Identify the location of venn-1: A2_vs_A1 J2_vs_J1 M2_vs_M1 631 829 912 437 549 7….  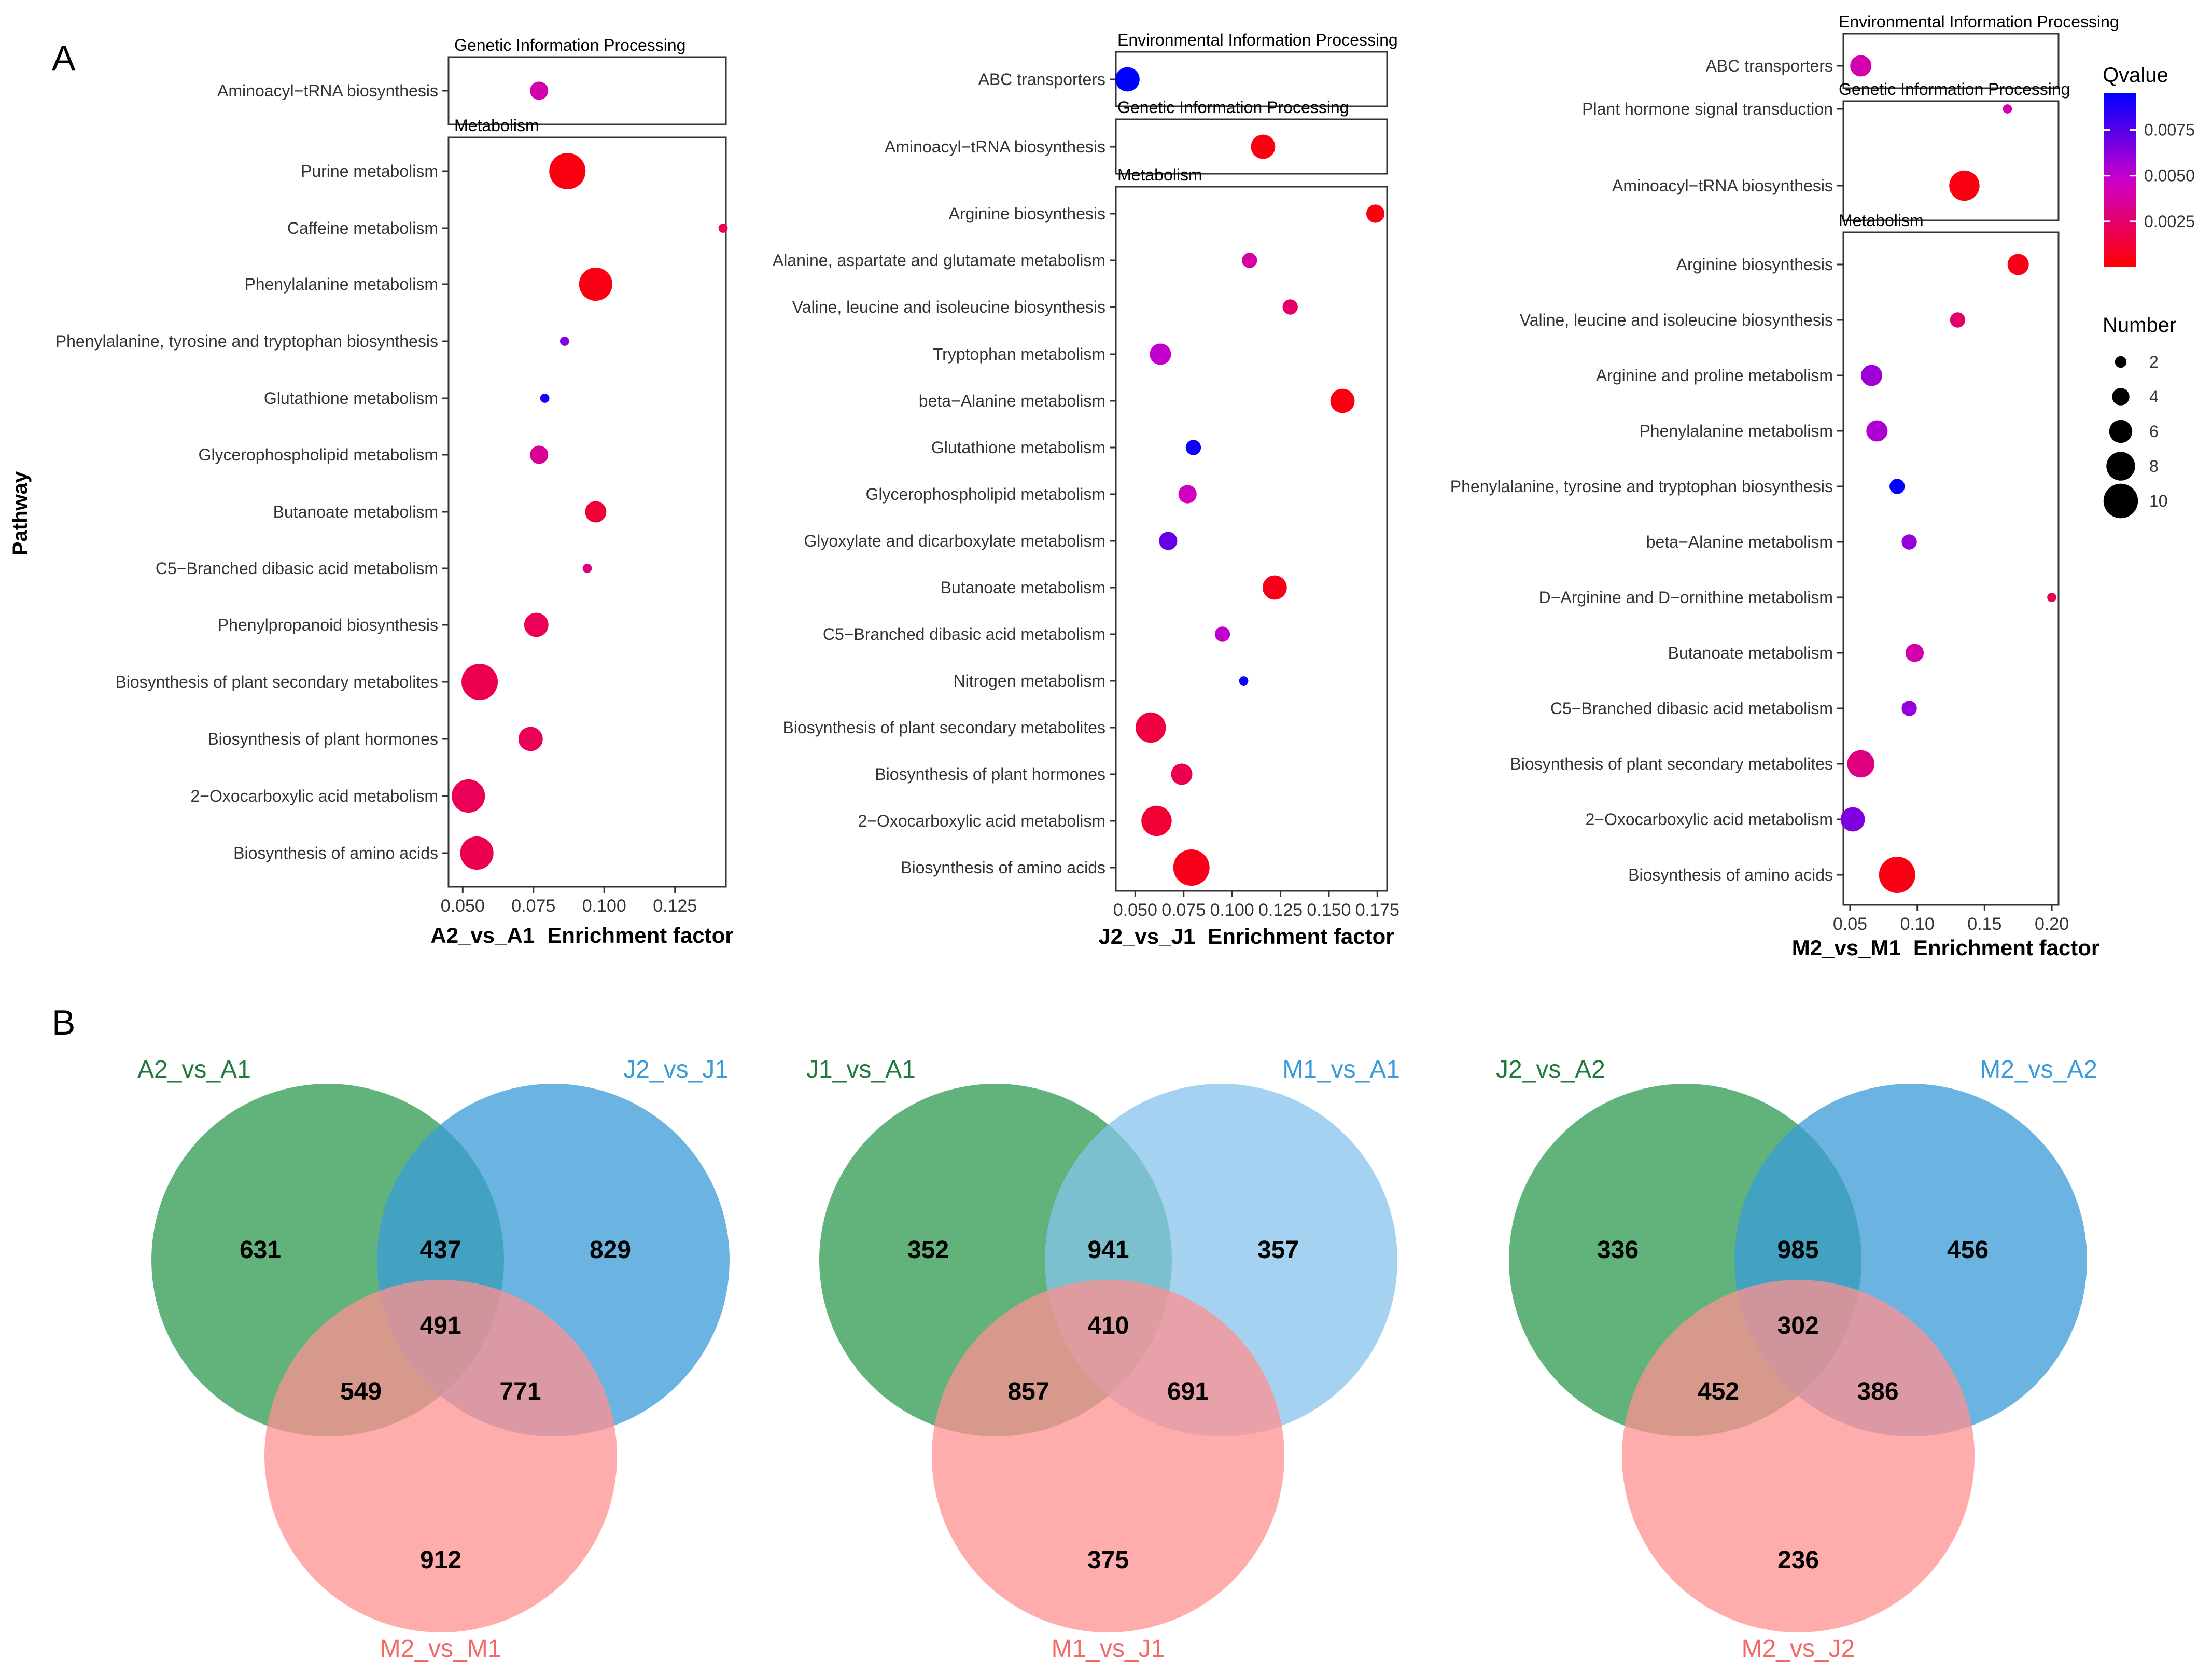
(433, 1359).